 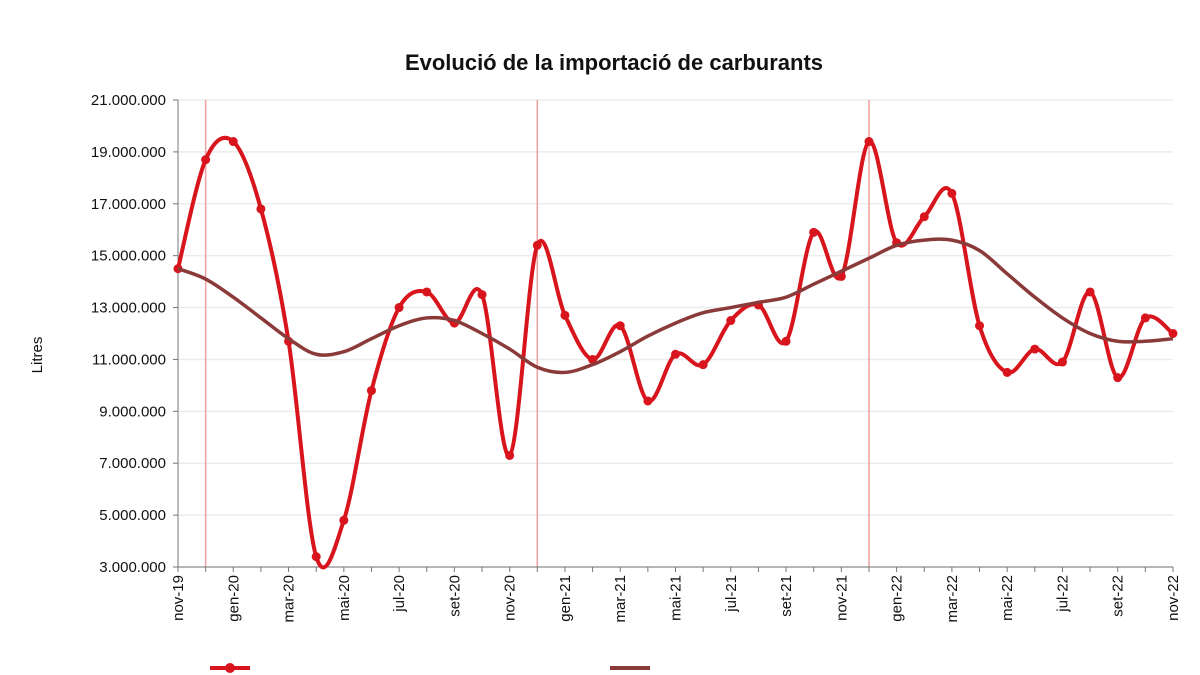 I want to click on y-tick-label: 7.000.000, so click(x=132, y=463).